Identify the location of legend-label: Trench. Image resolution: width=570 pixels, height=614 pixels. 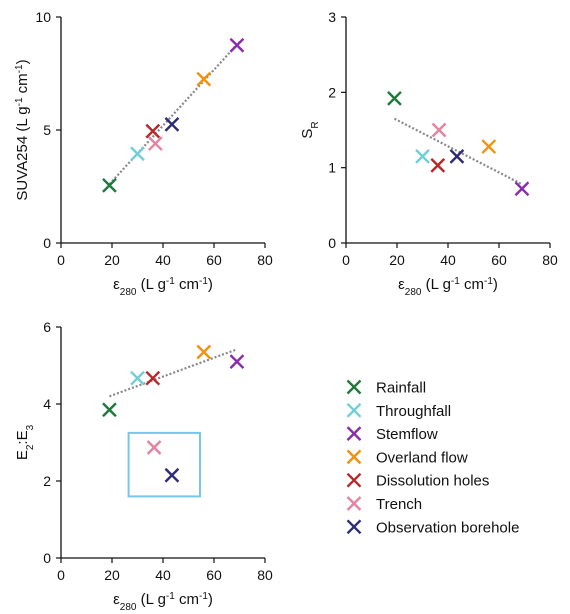
(399, 504).